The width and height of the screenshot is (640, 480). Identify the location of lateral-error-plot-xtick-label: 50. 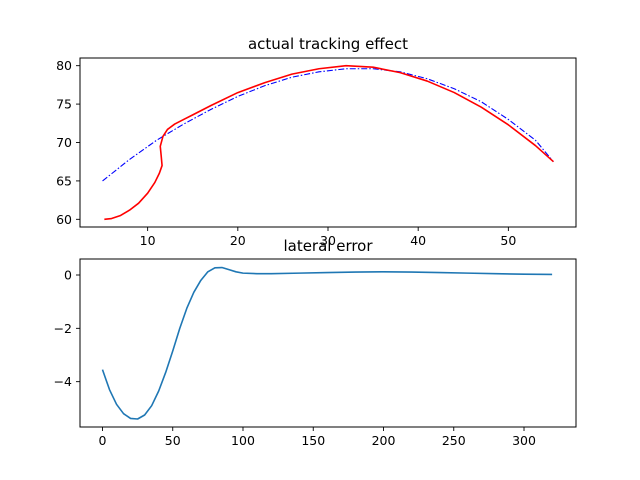
(173, 440).